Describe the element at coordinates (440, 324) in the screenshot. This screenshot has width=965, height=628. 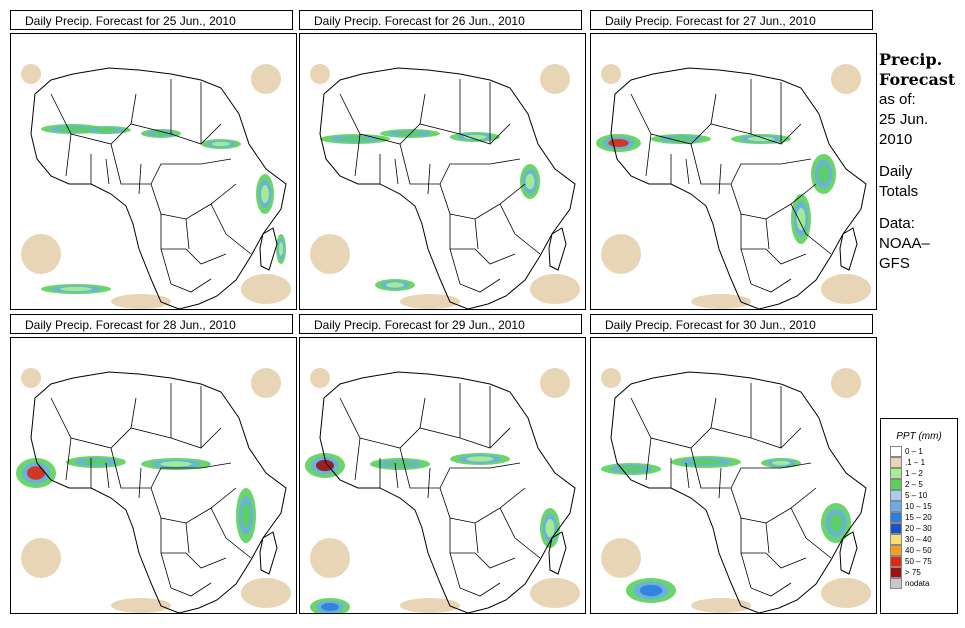
I see `panel-title: Daily Precip. Forecast for 29 Jun., 2010` at that location.